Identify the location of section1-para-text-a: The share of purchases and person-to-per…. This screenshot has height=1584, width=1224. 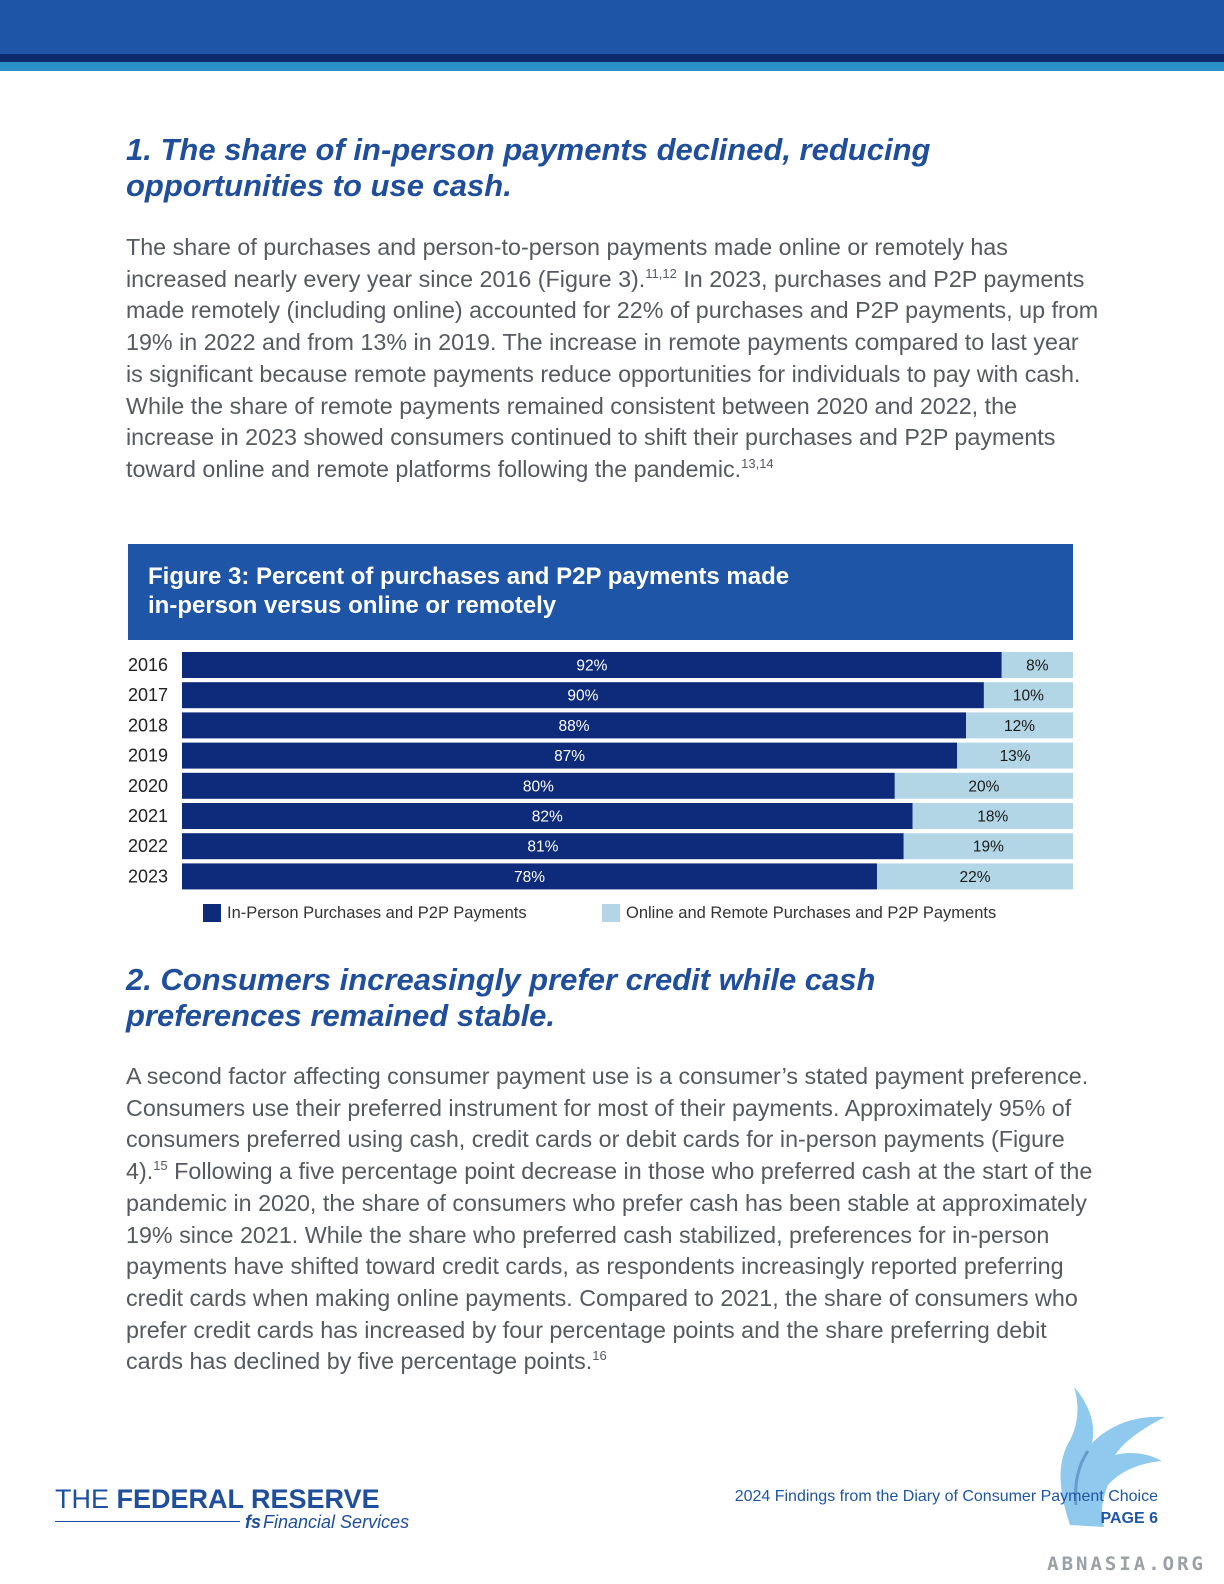
(567, 263).